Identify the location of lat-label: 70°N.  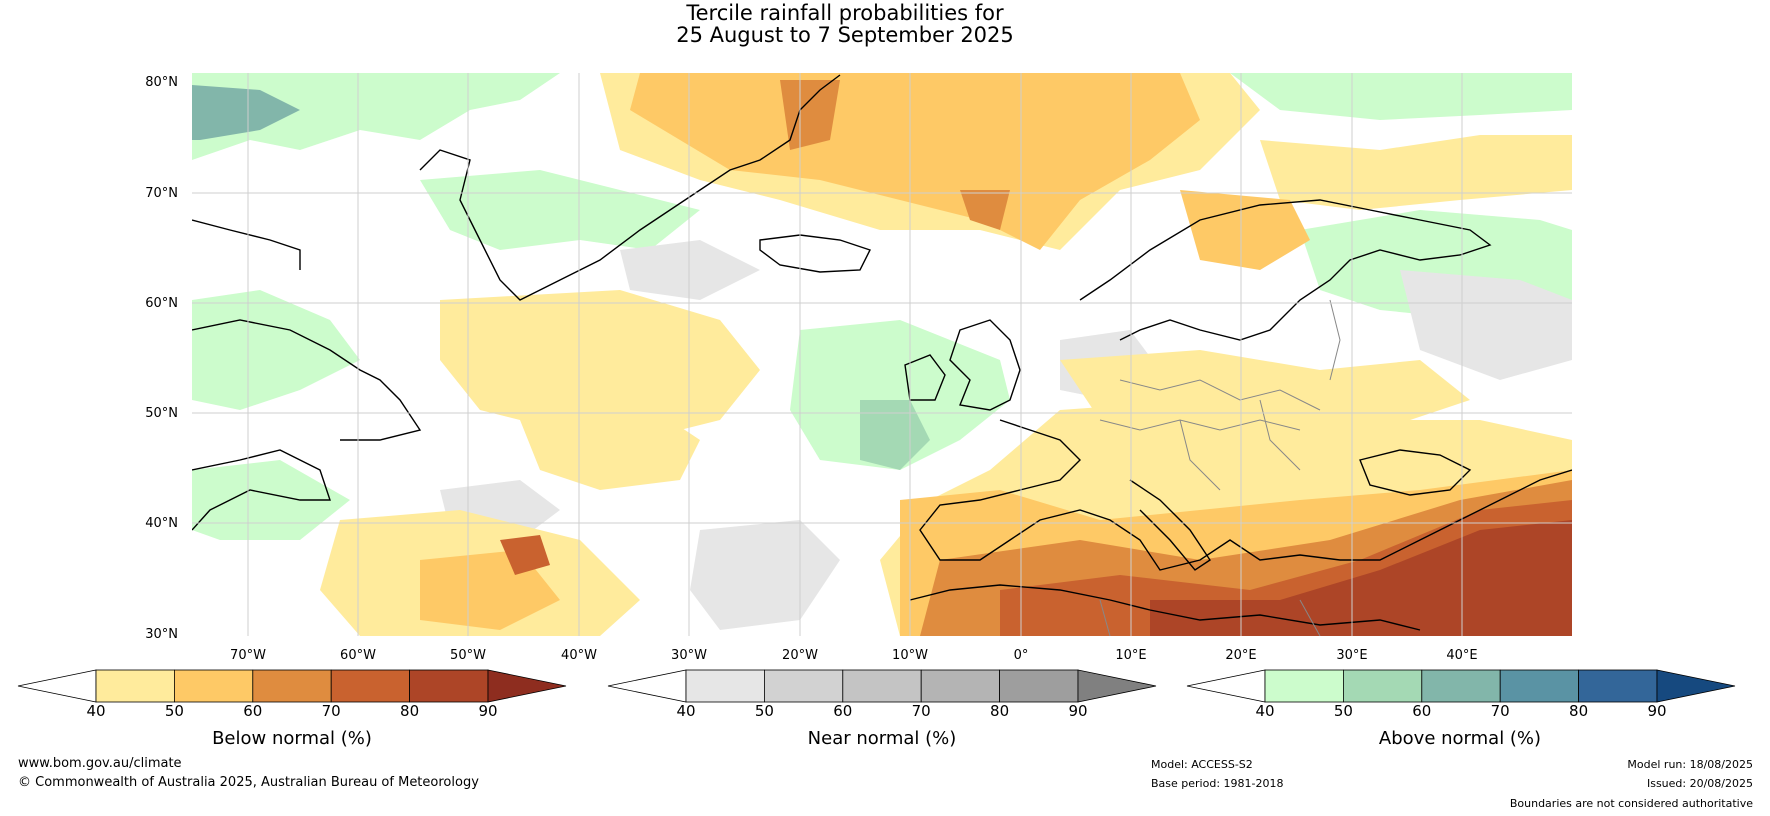
(161, 193).